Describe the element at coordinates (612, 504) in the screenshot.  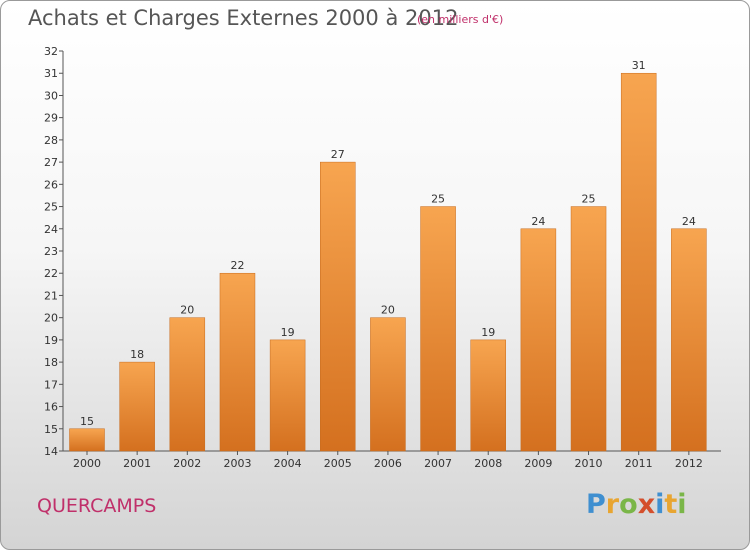
I see `logo-letter: r` at that location.